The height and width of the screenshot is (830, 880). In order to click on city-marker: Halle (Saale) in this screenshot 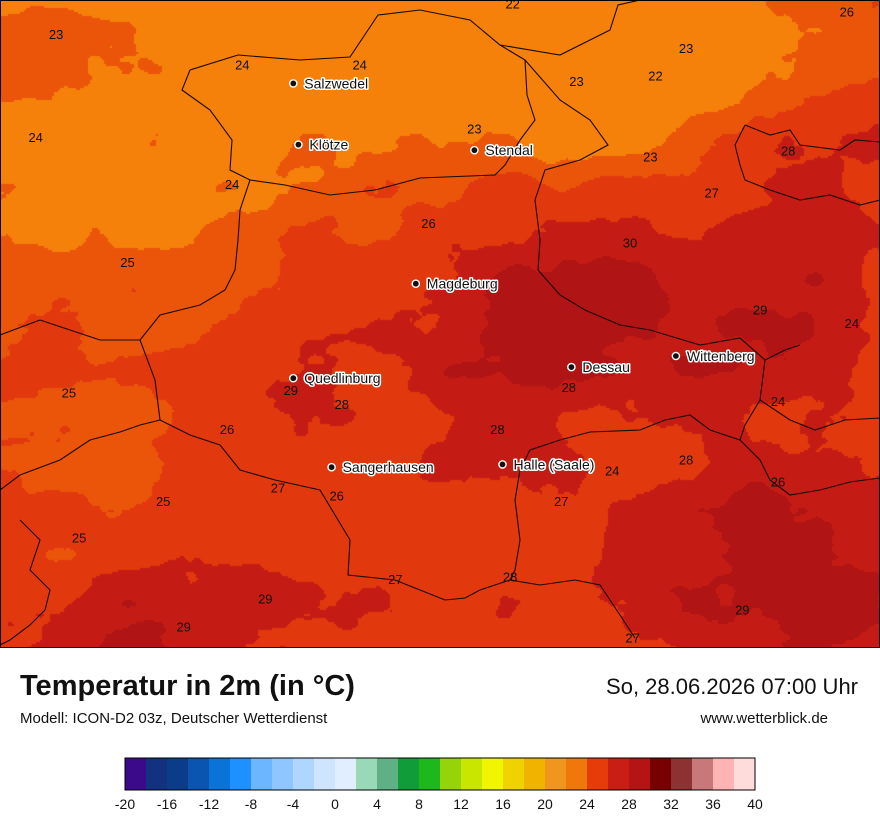, I will do `click(547, 464)`.